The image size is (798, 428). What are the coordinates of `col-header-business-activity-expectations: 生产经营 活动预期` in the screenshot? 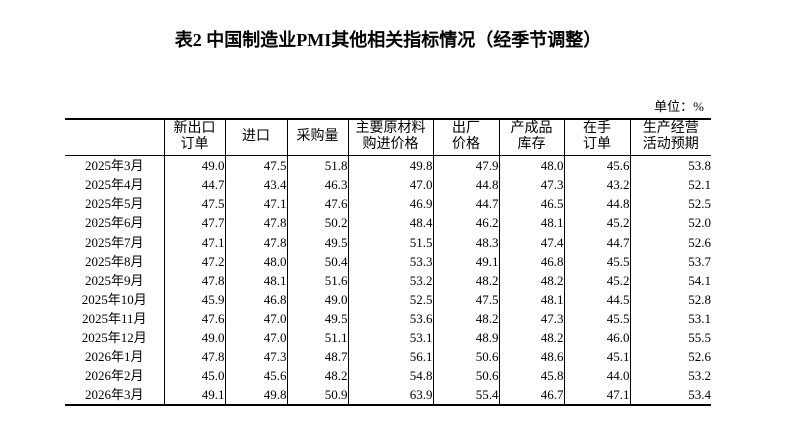 It's located at (670, 137).